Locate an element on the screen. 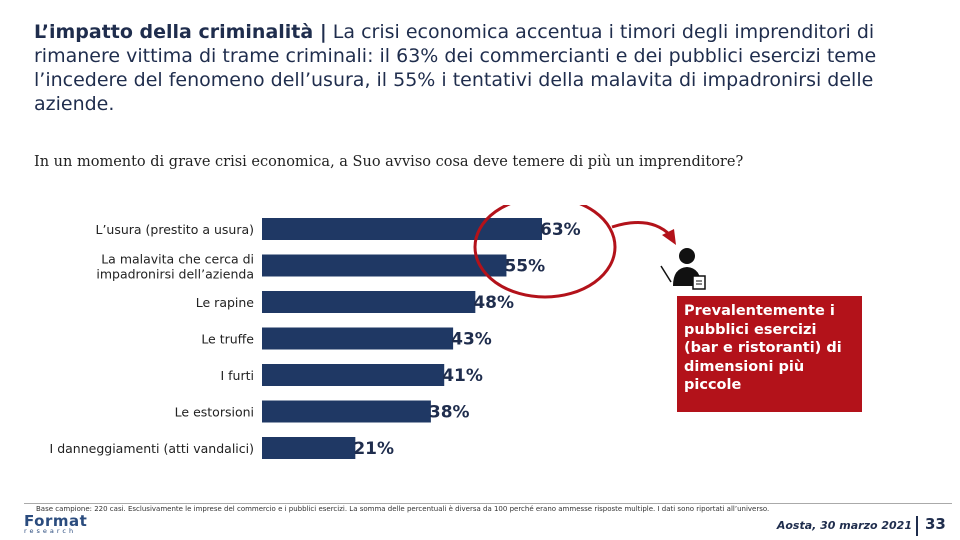  category-label: Le truffe is located at coordinates (227, 339).